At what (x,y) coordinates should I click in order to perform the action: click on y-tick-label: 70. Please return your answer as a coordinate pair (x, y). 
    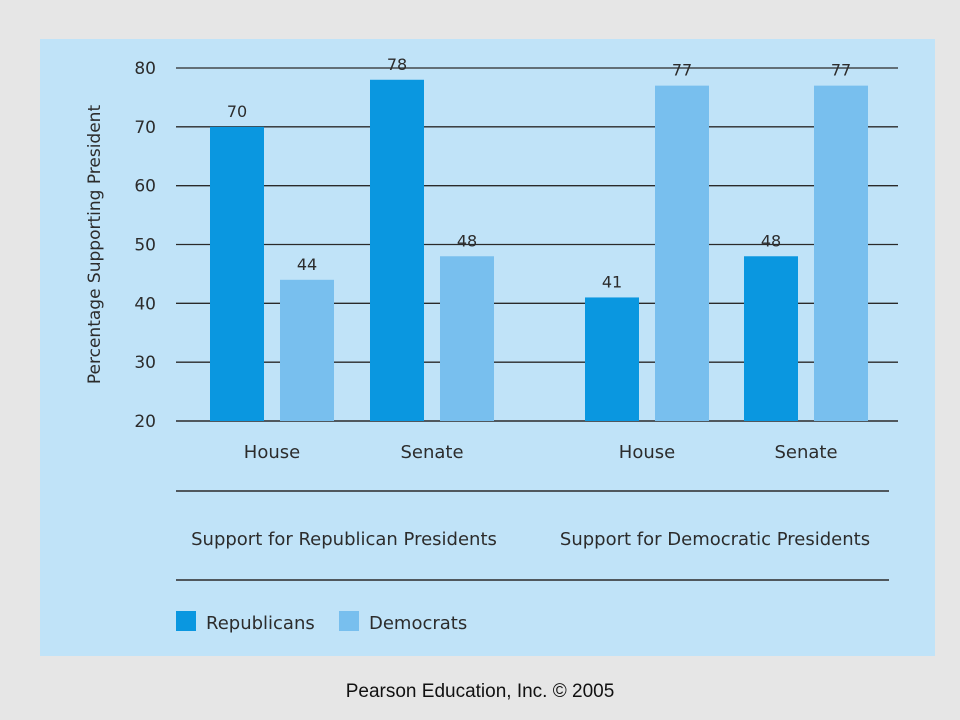
    Looking at the image, I should click on (145, 128).